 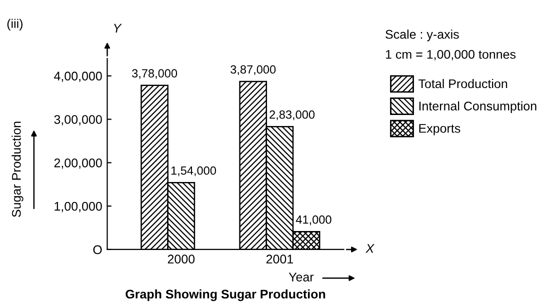 What do you see at coordinates (78, 163) in the screenshot?
I see `y-tick-label: 2,00,000` at bounding box center [78, 163].